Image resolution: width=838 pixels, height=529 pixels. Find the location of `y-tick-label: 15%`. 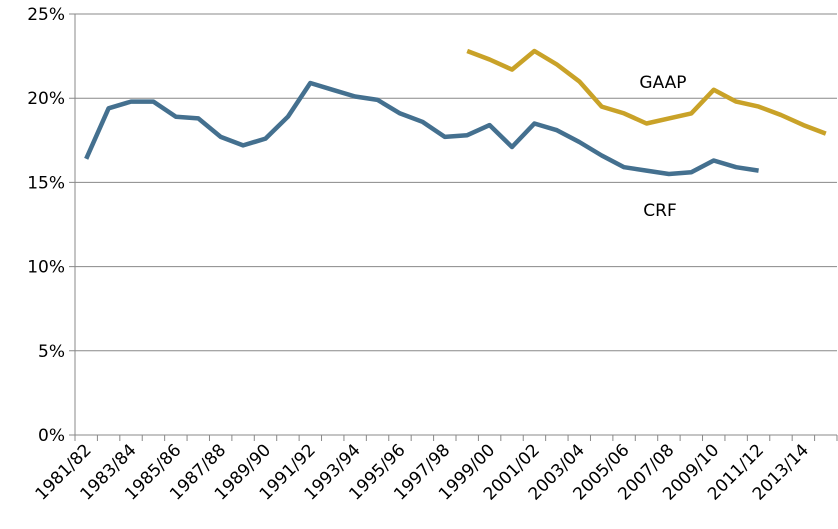

y-tick-label: 15% is located at coordinates (46, 183).